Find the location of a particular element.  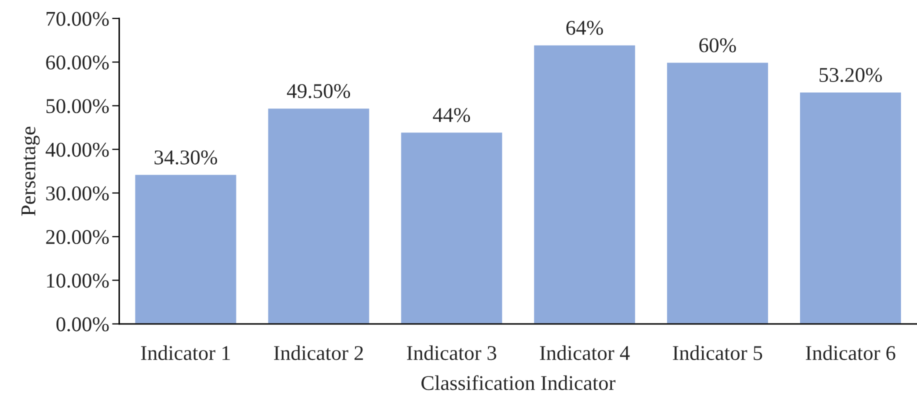

y-axis-title: Persentage is located at coordinates (31, 171).